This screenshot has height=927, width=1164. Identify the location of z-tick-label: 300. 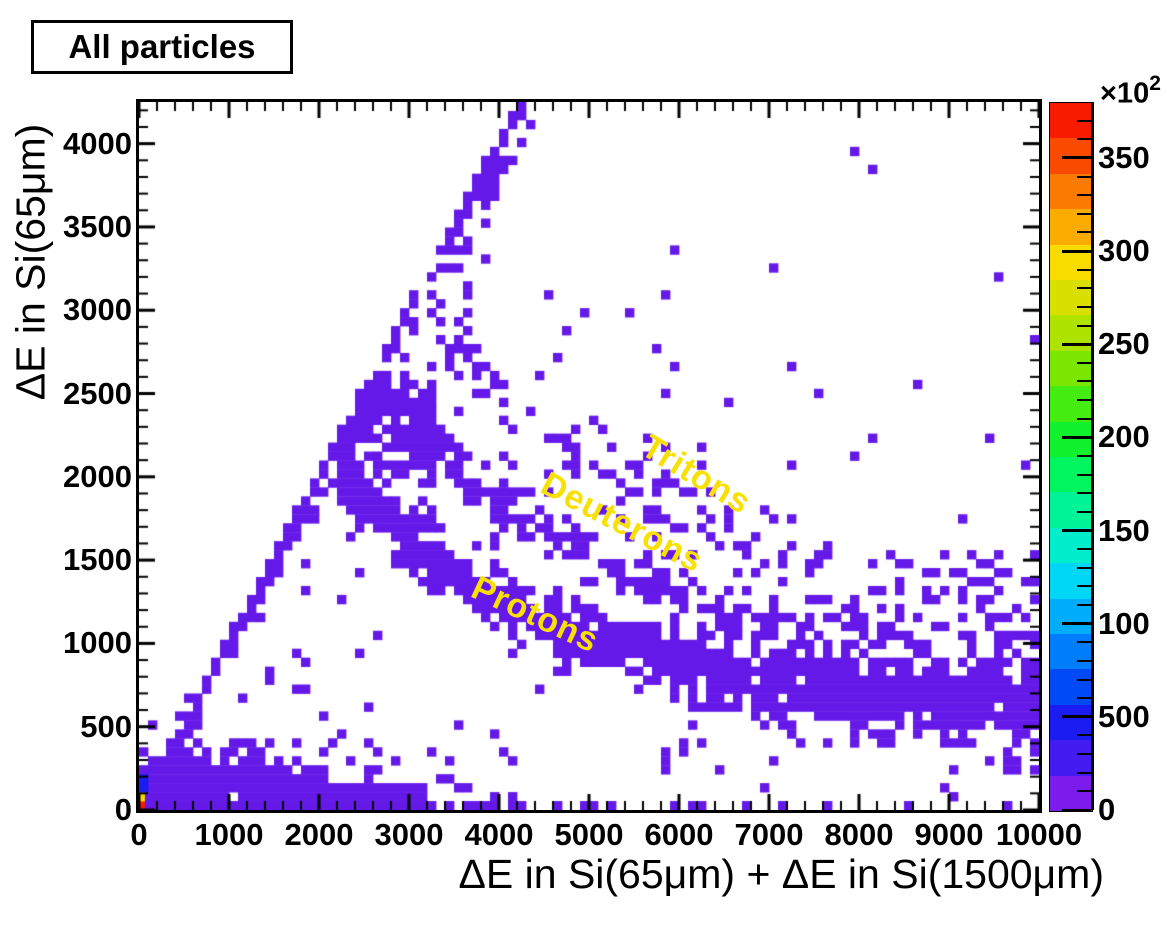
(1124, 251).